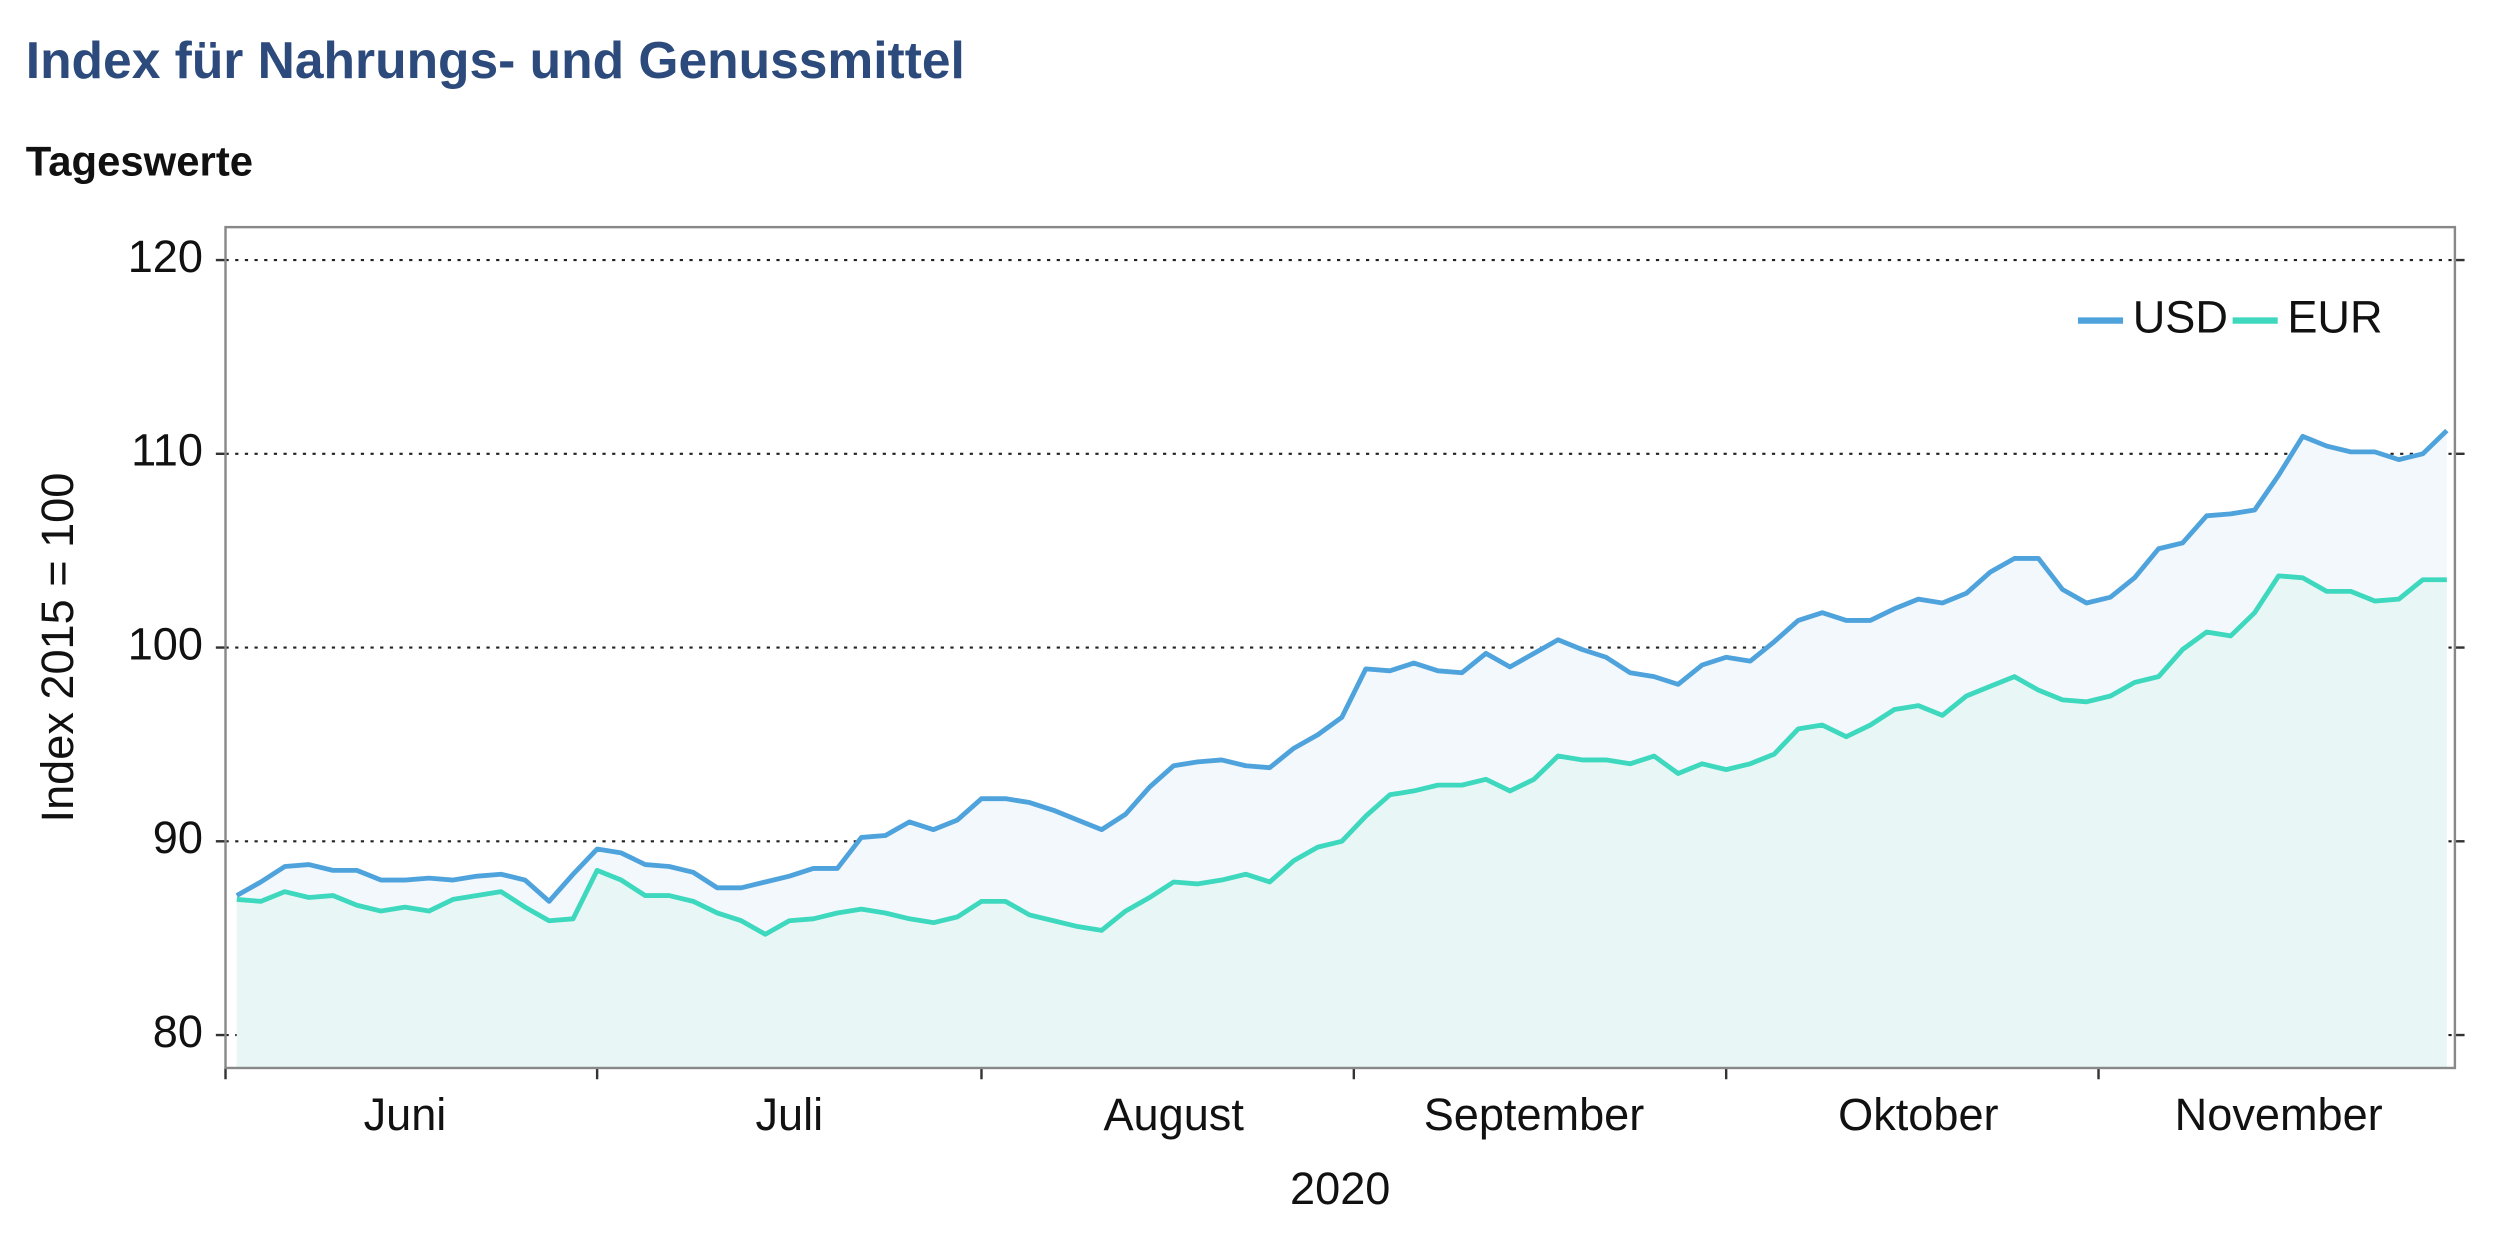 Image resolution: width=2500 pixels, height=1250 pixels. What do you see at coordinates (57, 648) in the screenshot?
I see `y-axis-label: Index 2015 = 100` at bounding box center [57, 648].